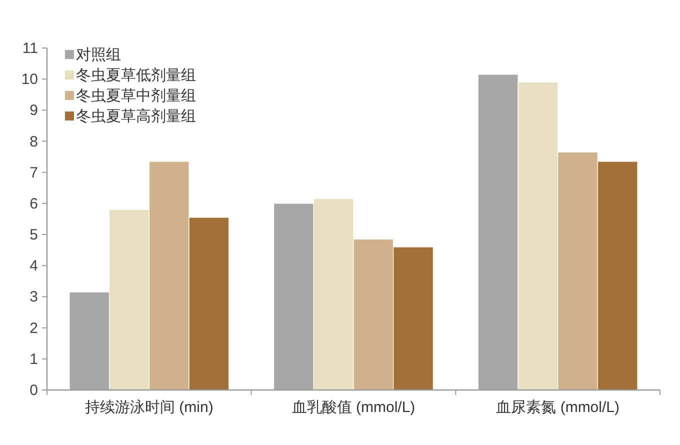  What do you see at coordinates (98, 55) in the screenshot?
I see `legend-label: 对照组` at bounding box center [98, 55].